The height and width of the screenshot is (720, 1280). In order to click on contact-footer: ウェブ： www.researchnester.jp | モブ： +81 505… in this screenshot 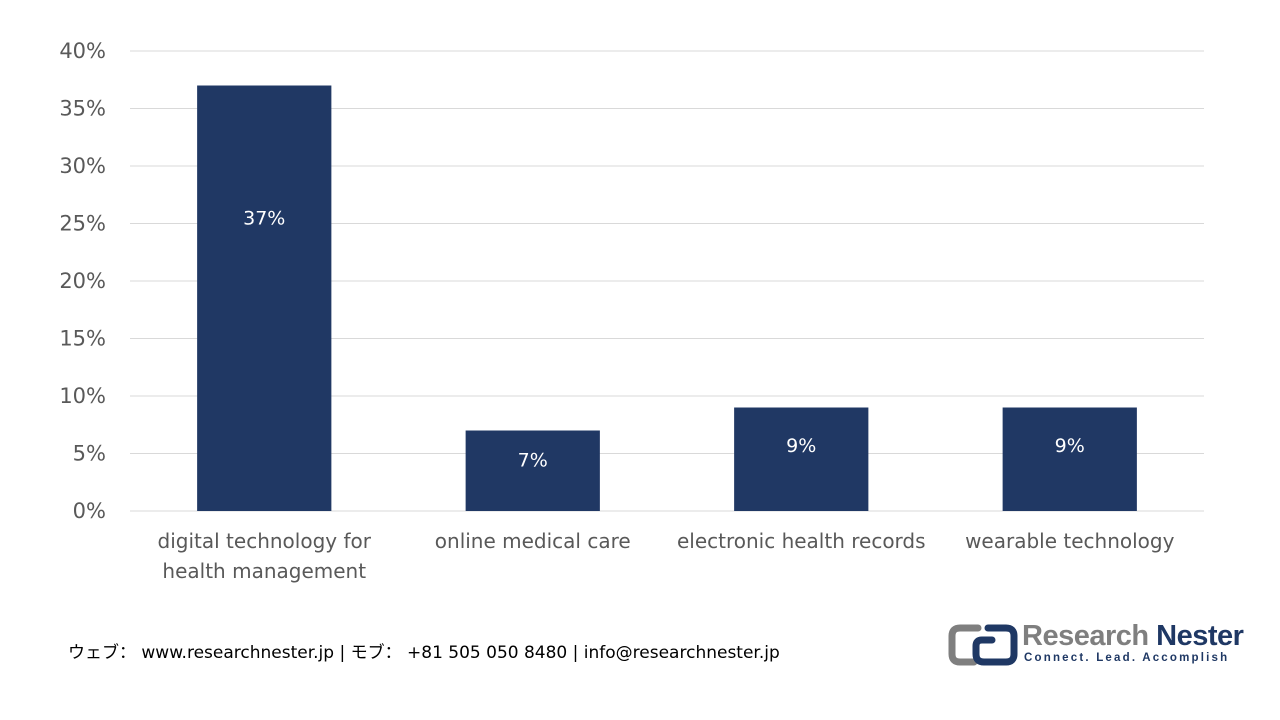, I will do `click(424, 653)`.